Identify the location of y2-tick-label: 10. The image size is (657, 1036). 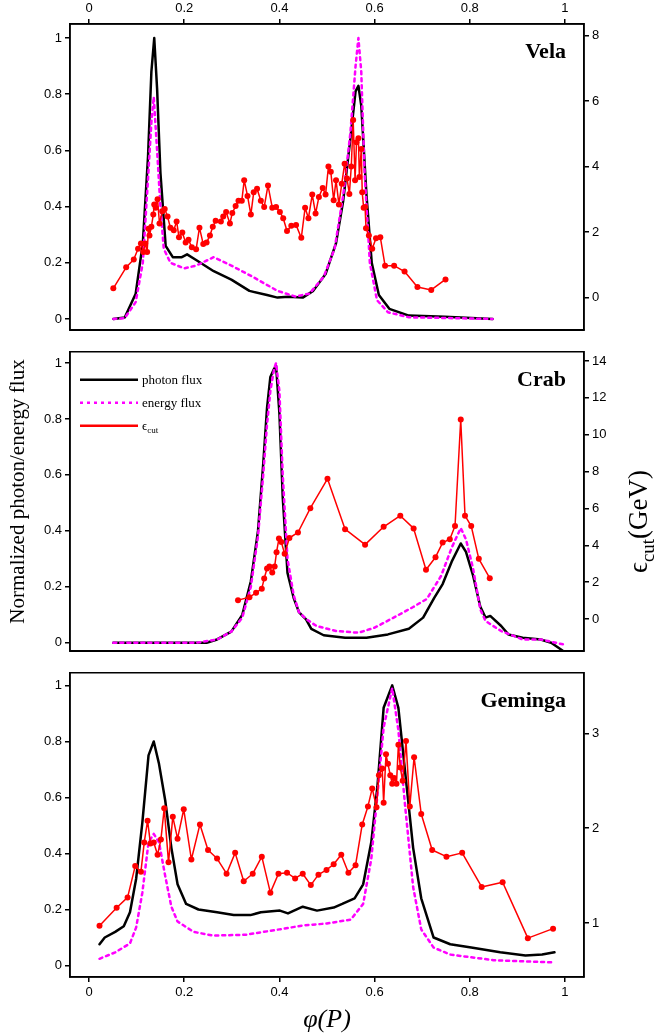
(599, 434).